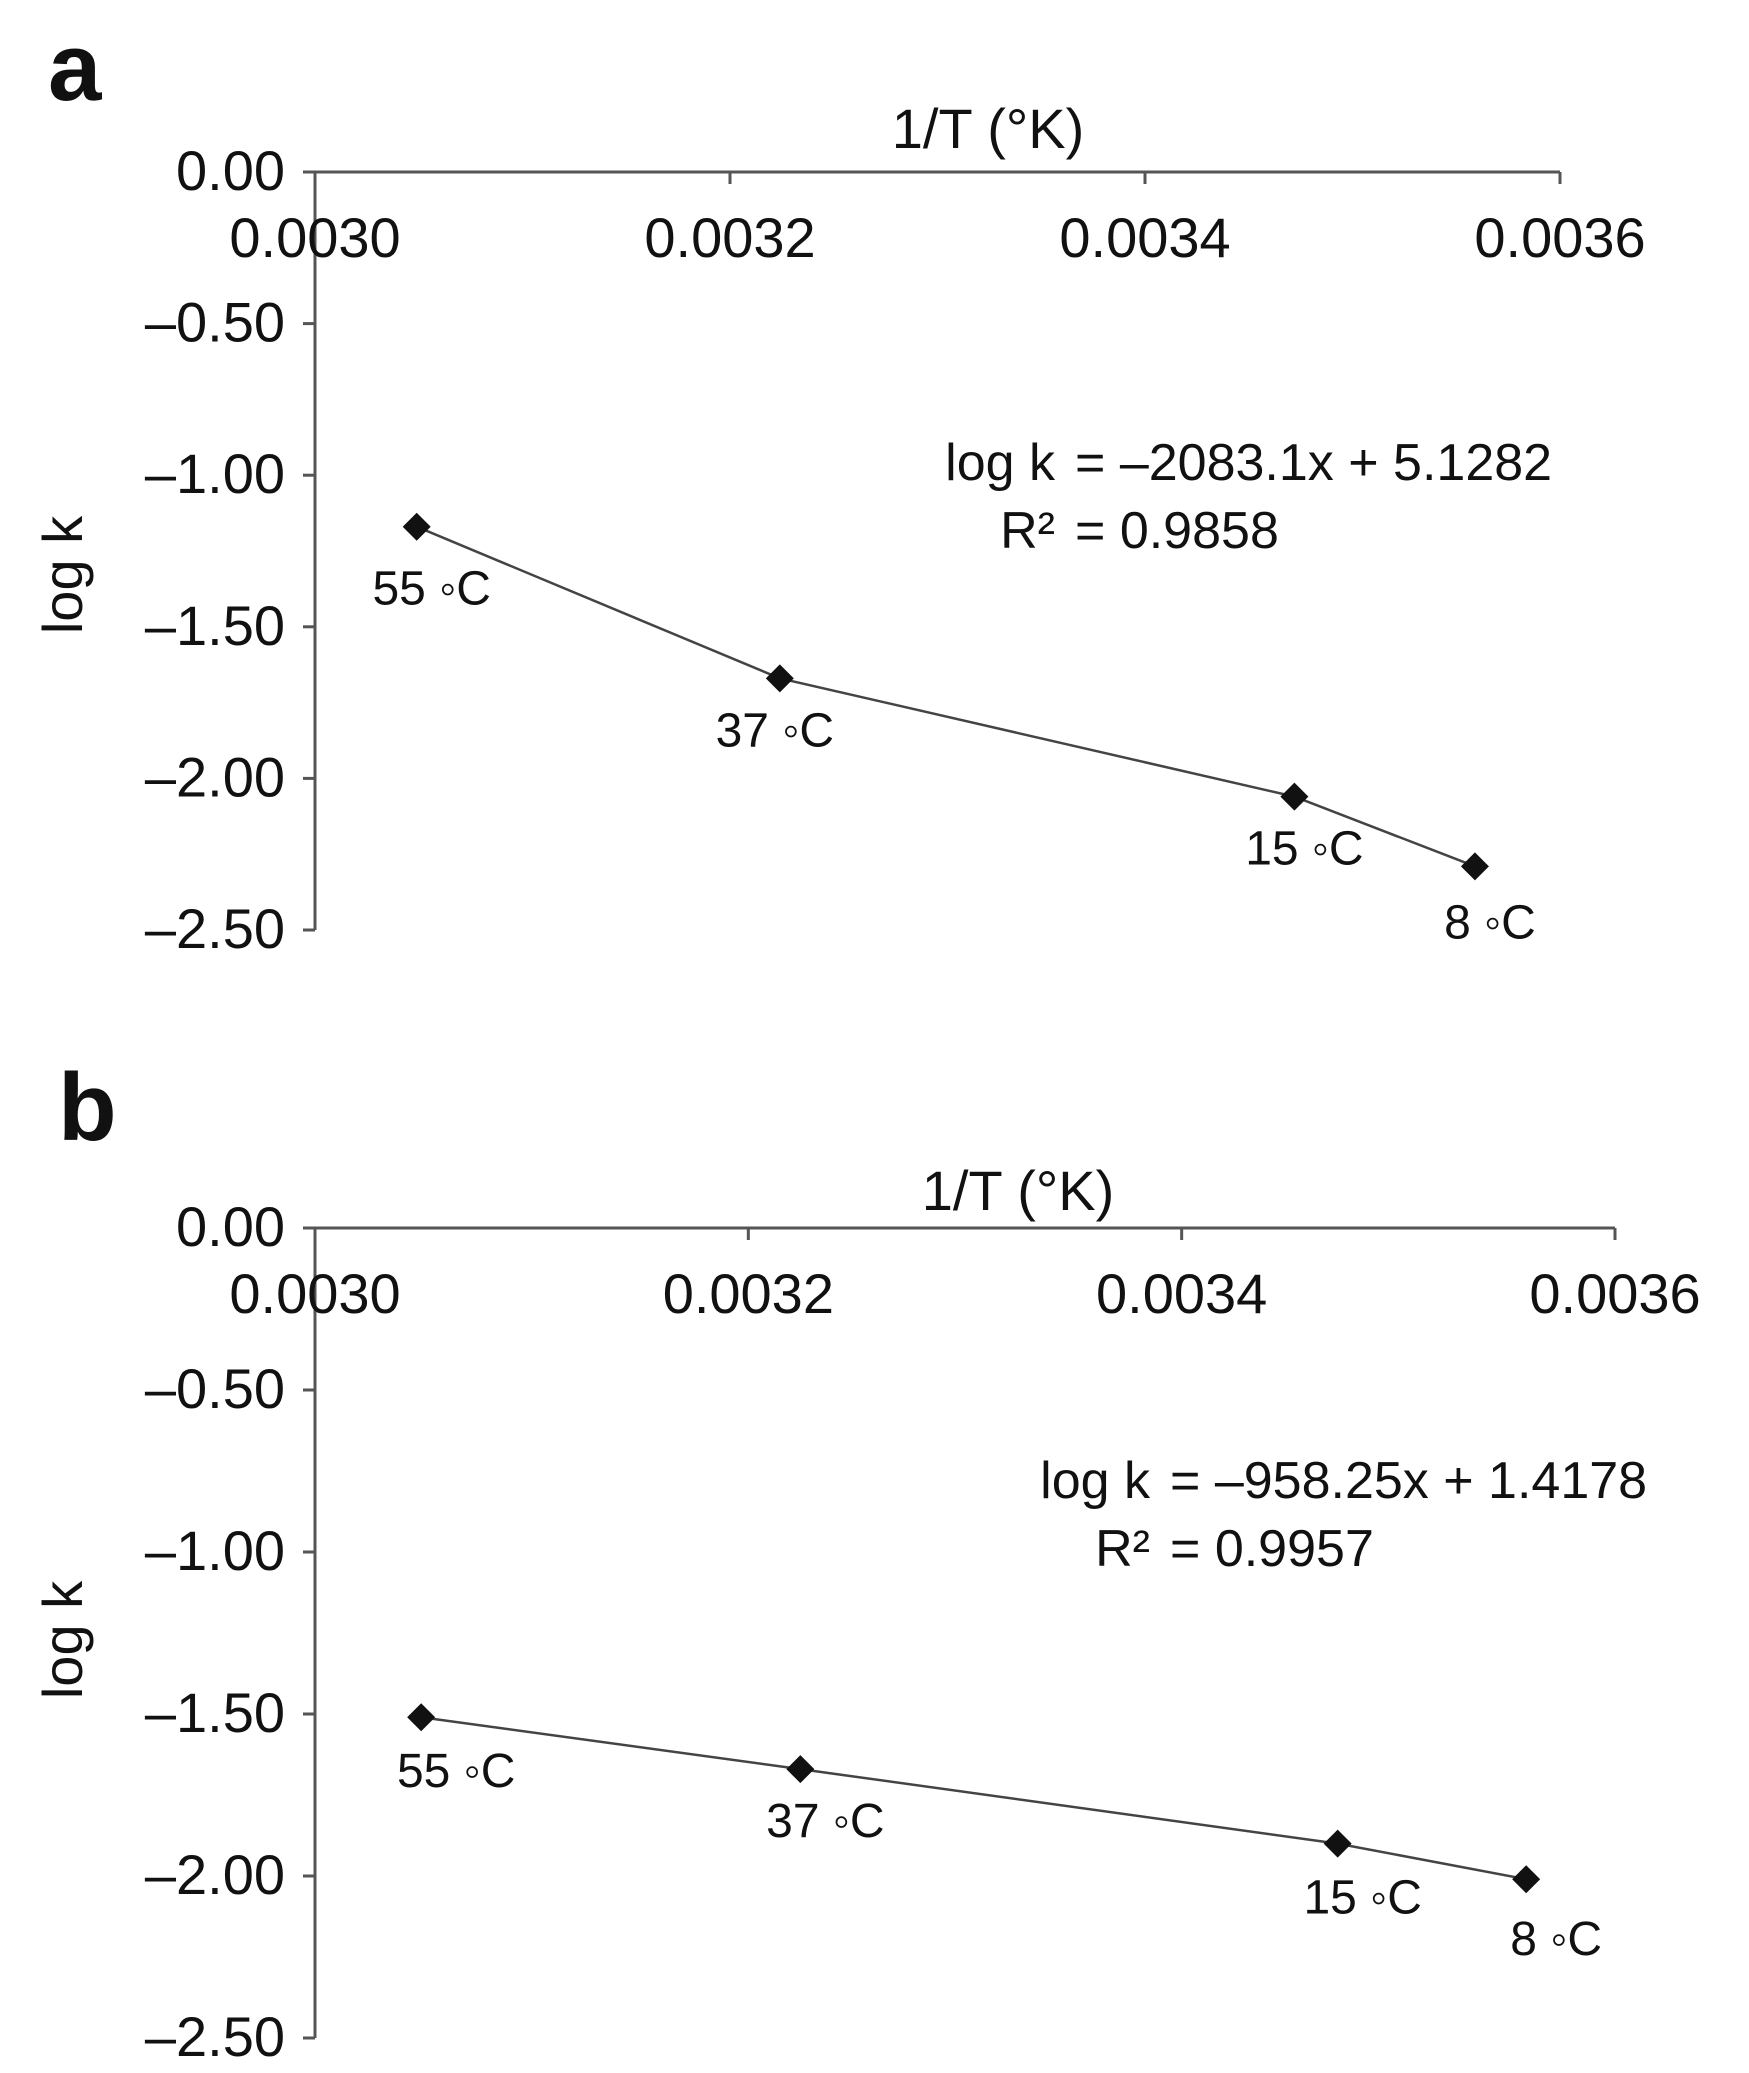 This screenshot has width=1749, height=2073. I want to click on panel-b-y-tick-label: 0.00, so click(230, 1226).